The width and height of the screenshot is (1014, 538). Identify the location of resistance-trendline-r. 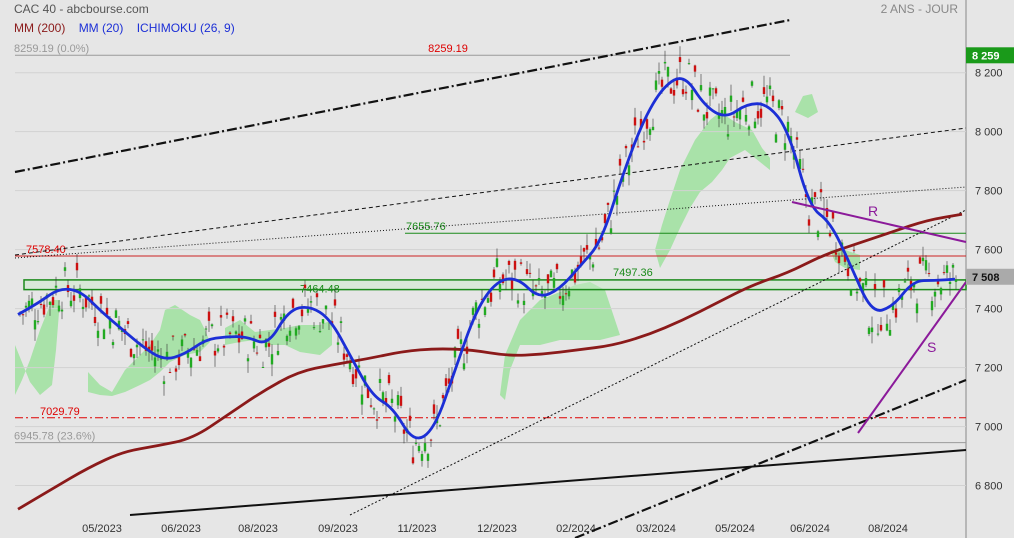
(879, 222).